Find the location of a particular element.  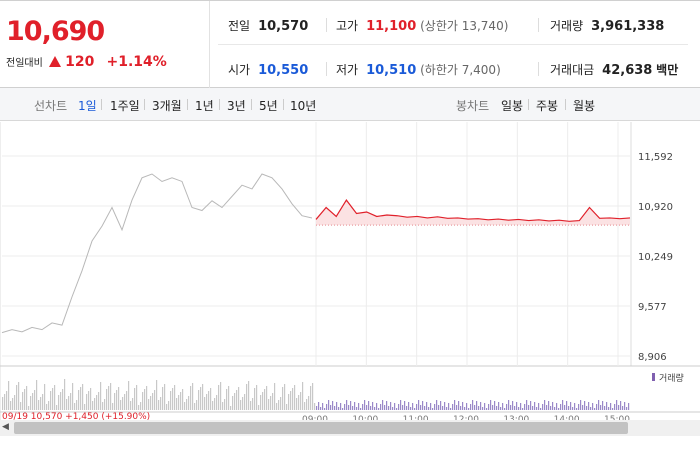

scroll-thumb is located at coordinates (321, 428).